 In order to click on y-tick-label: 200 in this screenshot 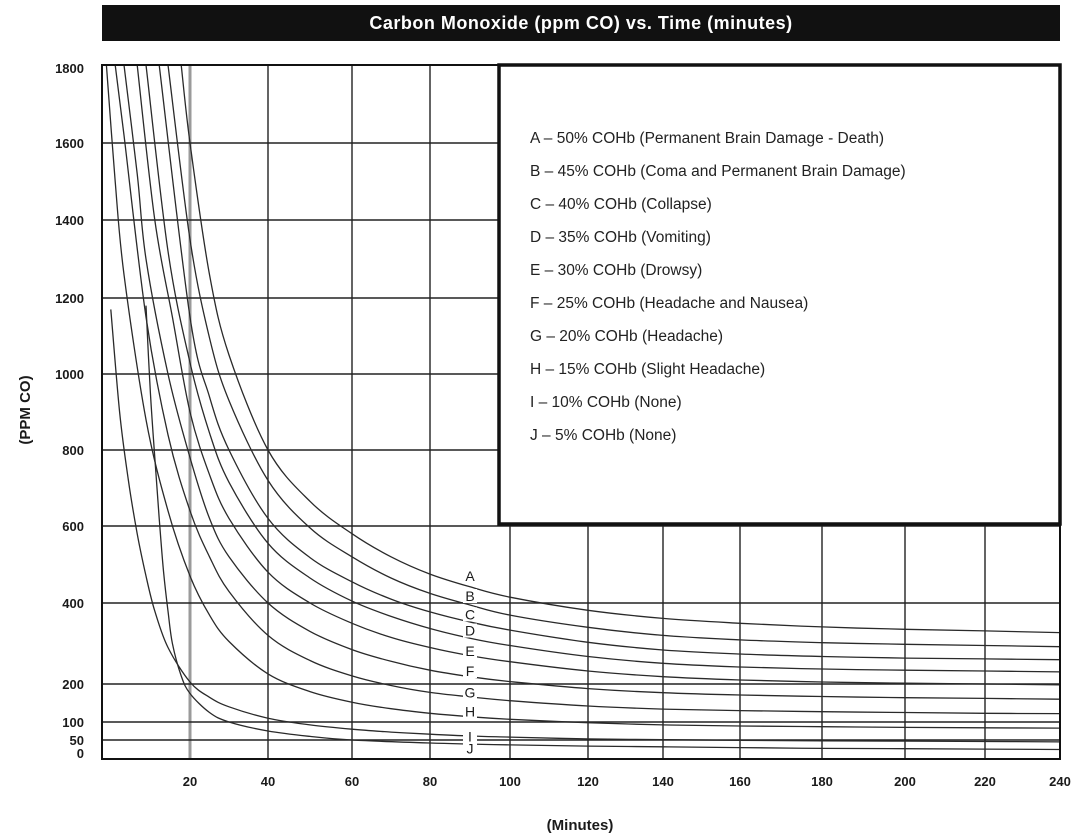, I will do `click(73, 684)`.